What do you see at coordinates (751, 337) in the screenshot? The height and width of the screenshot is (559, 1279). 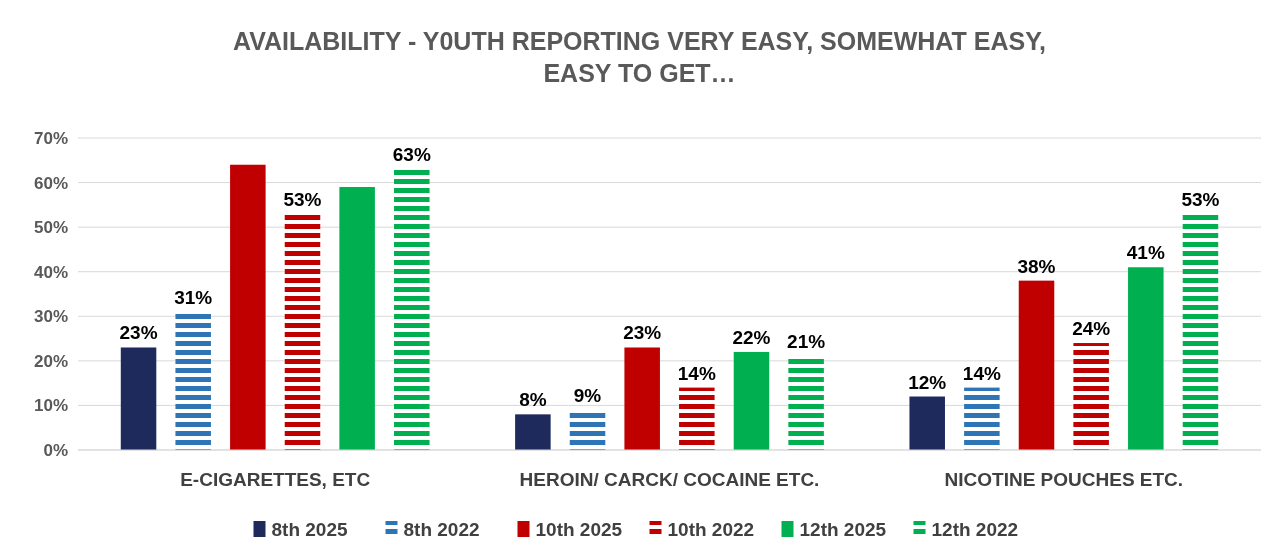 I see `data-label: 22%` at bounding box center [751, 337].